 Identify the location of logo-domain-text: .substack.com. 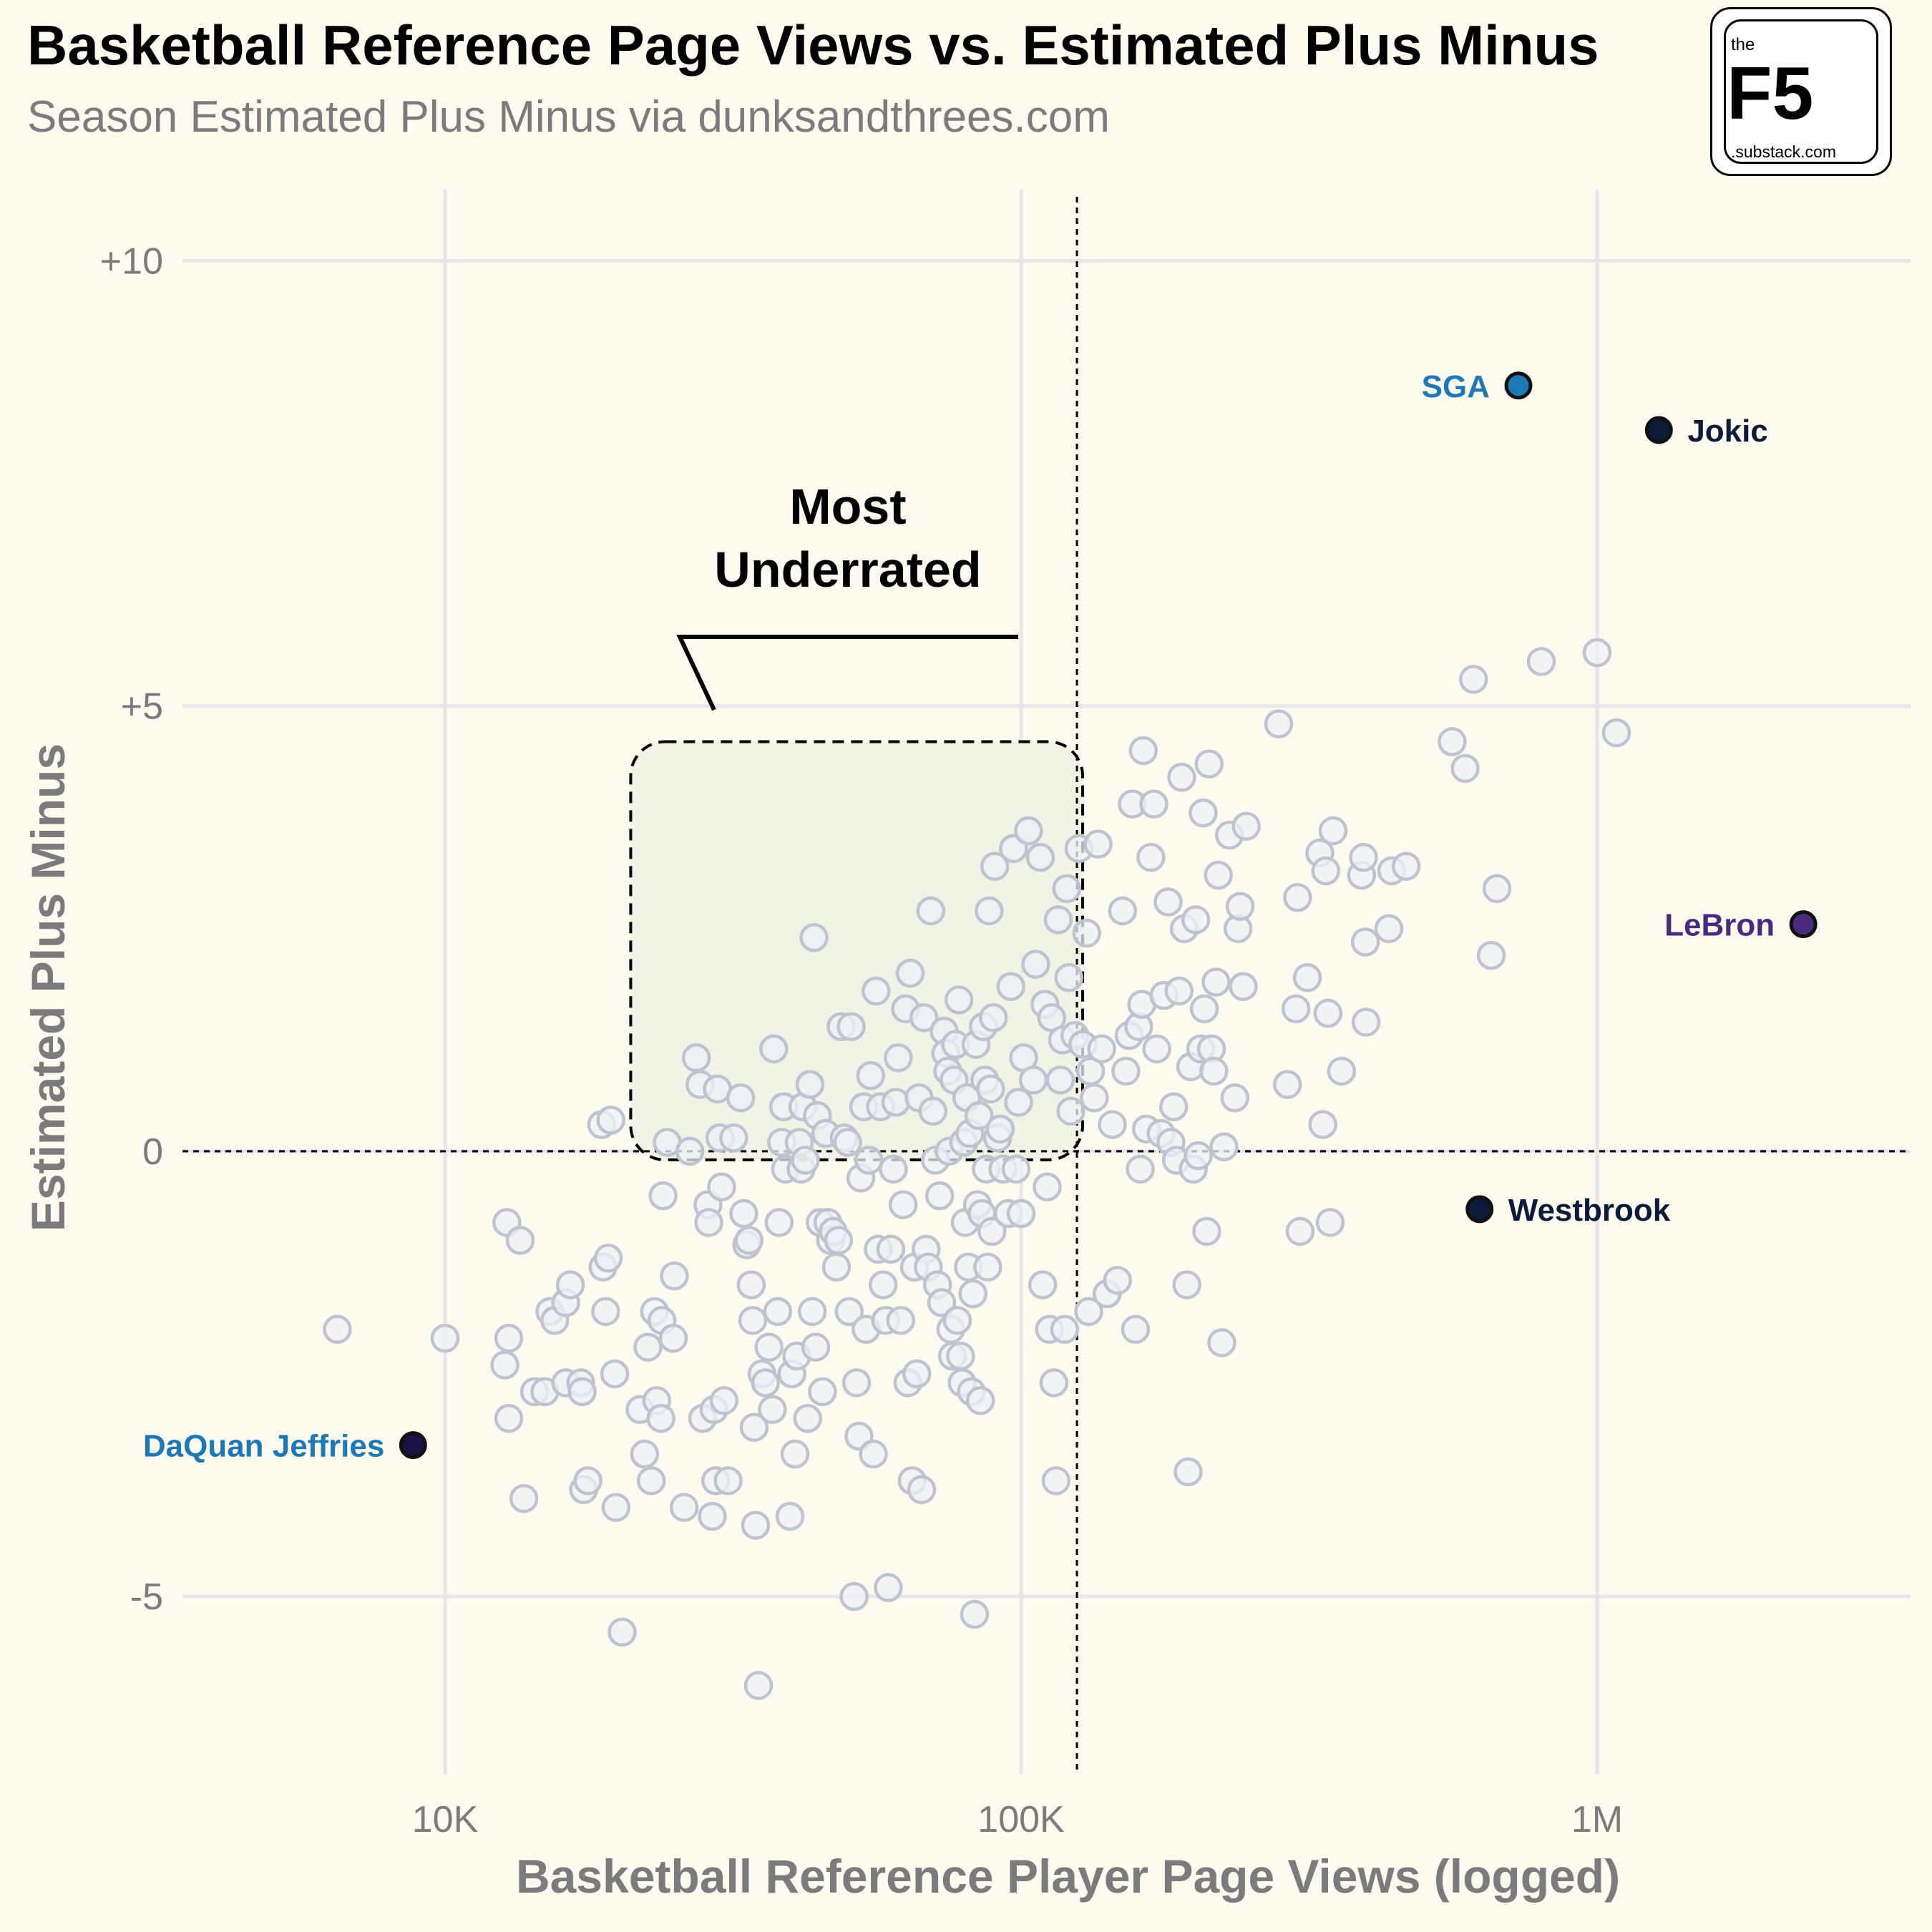
(1783, 151).